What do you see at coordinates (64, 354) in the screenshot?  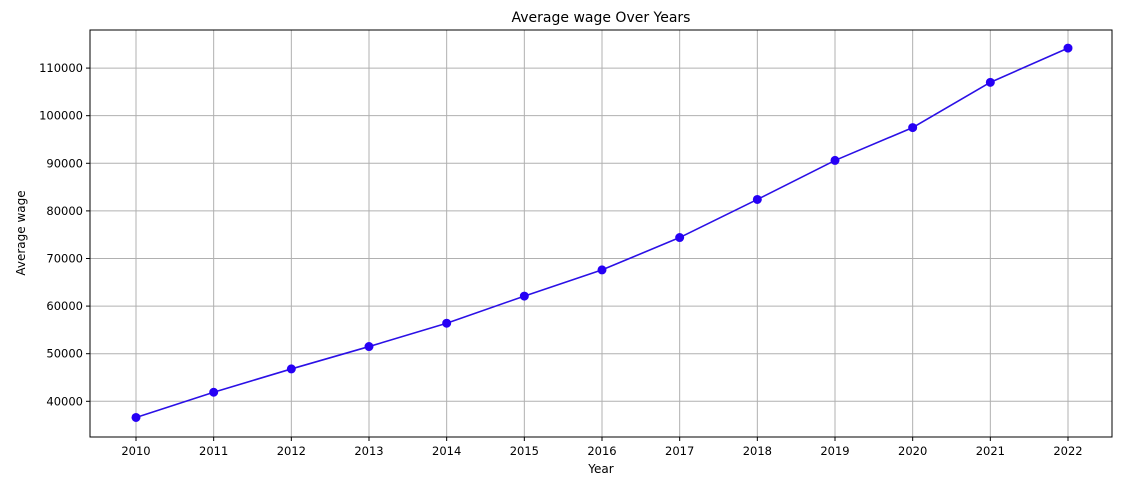 I see `y-tick-label: 50000` at bounding box center [64, 354].